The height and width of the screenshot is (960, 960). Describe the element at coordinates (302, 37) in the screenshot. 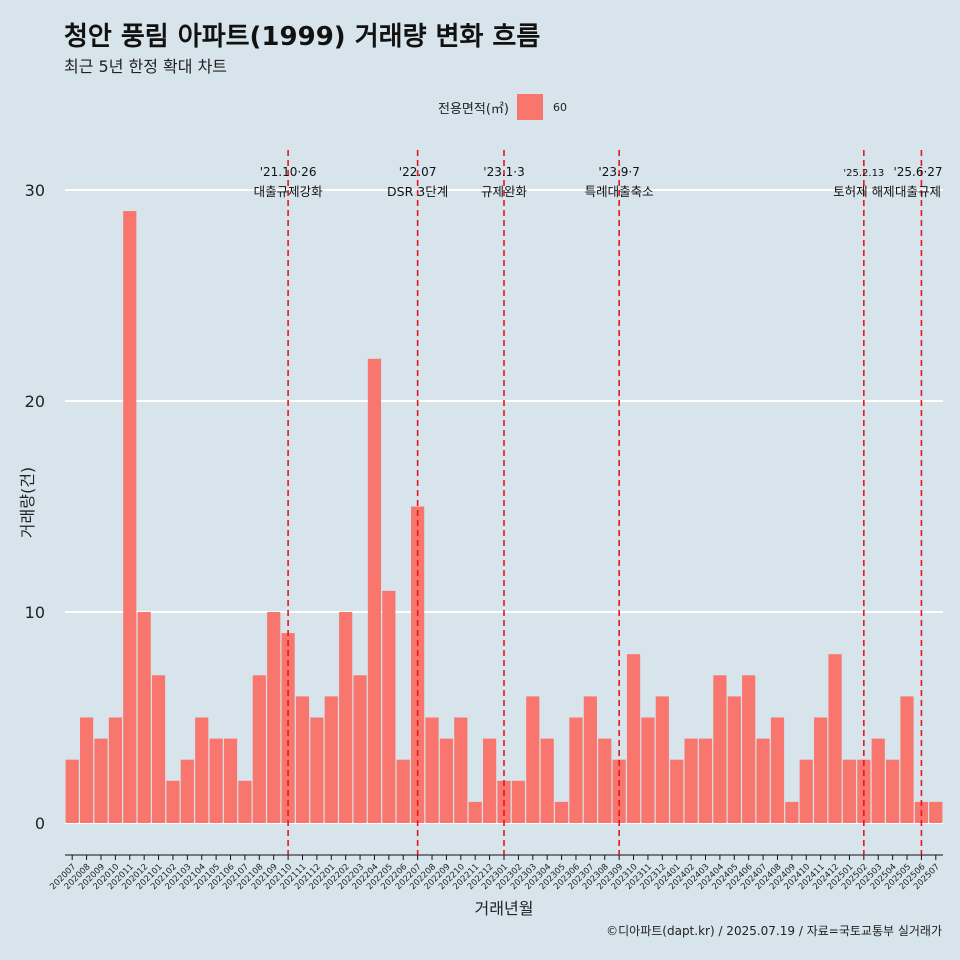

I see `chart-title: 청안 풍림 아파트(1999) 거래량 변화 흐름` at that location.